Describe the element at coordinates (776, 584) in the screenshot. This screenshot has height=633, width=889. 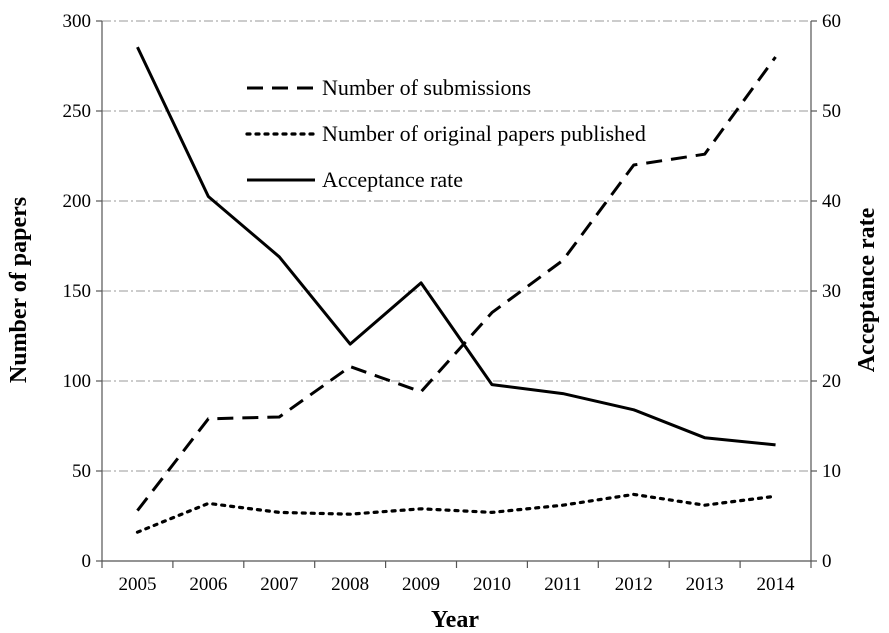
I see `x-tick-label: 2014` at that location.